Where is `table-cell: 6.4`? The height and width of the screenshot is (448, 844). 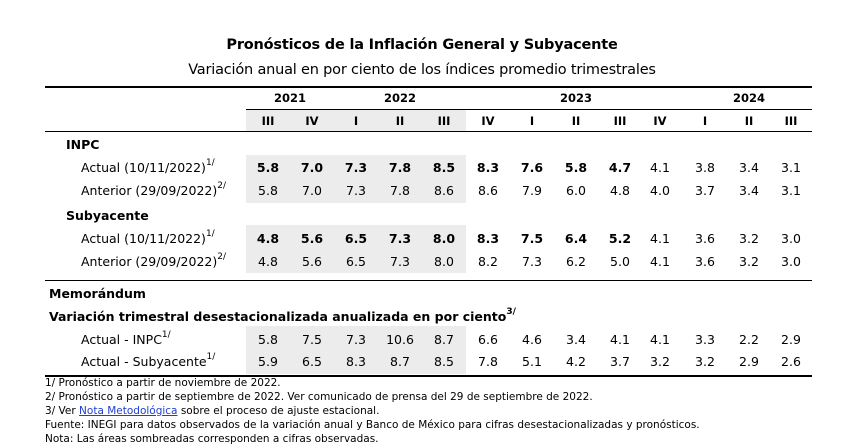 table-cell: 6.4 is located at coordinates (576, 238).